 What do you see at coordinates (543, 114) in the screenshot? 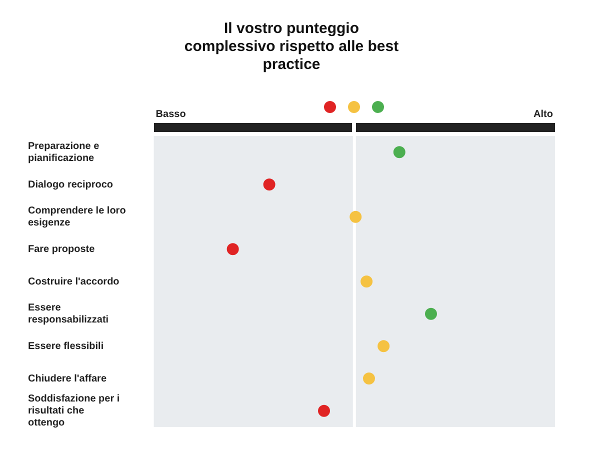
I see `text: Alto` at bounding box center [543, 114].